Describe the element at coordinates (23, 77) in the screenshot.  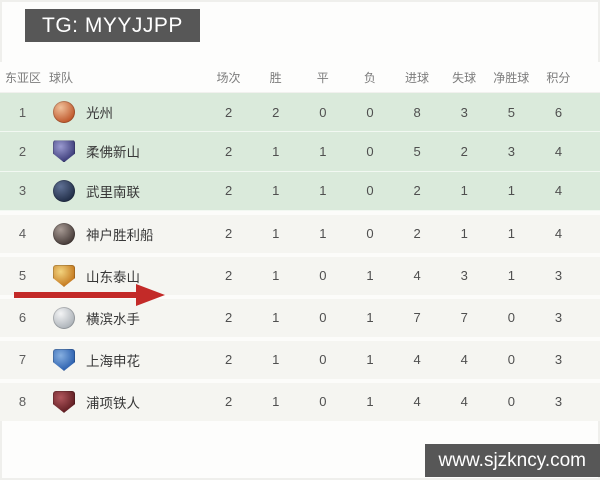
I see `header-zone: 东亚区` at that location.